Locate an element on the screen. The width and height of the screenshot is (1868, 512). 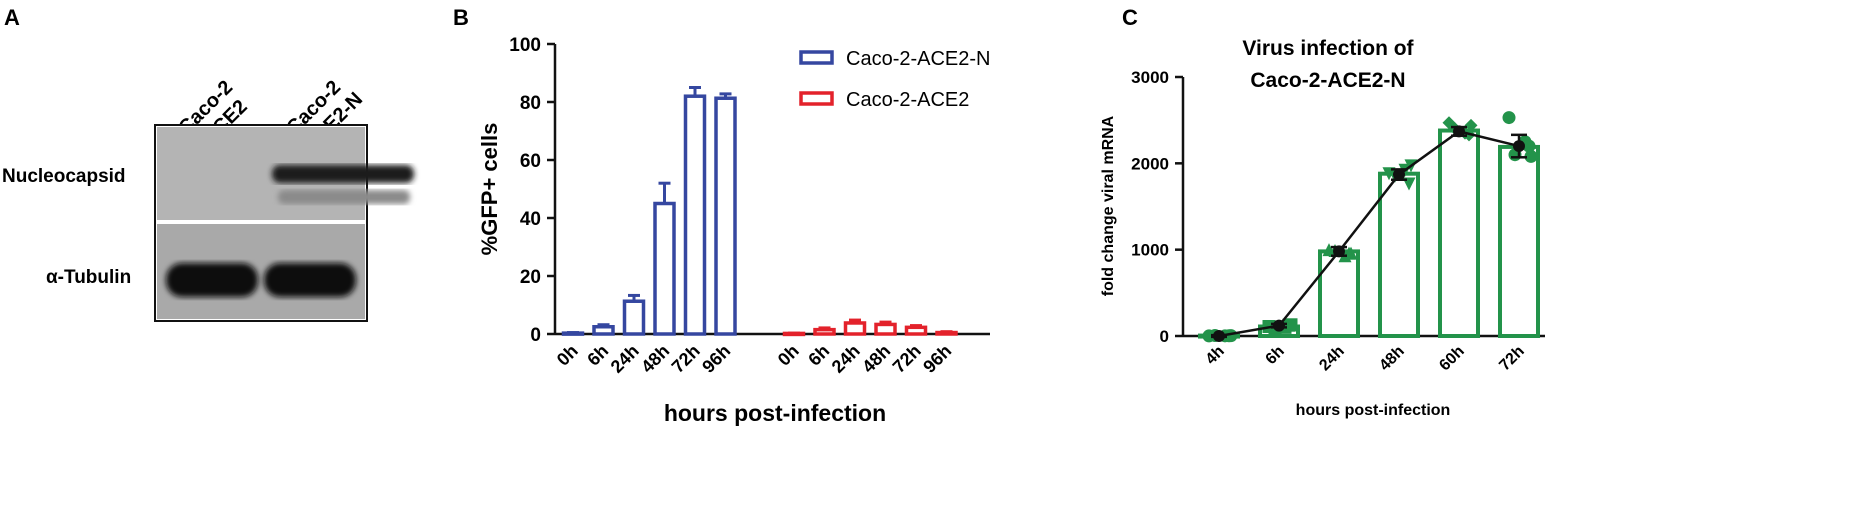
chart-b-y-tick-label: 0 is located at coordinates (535, 335).